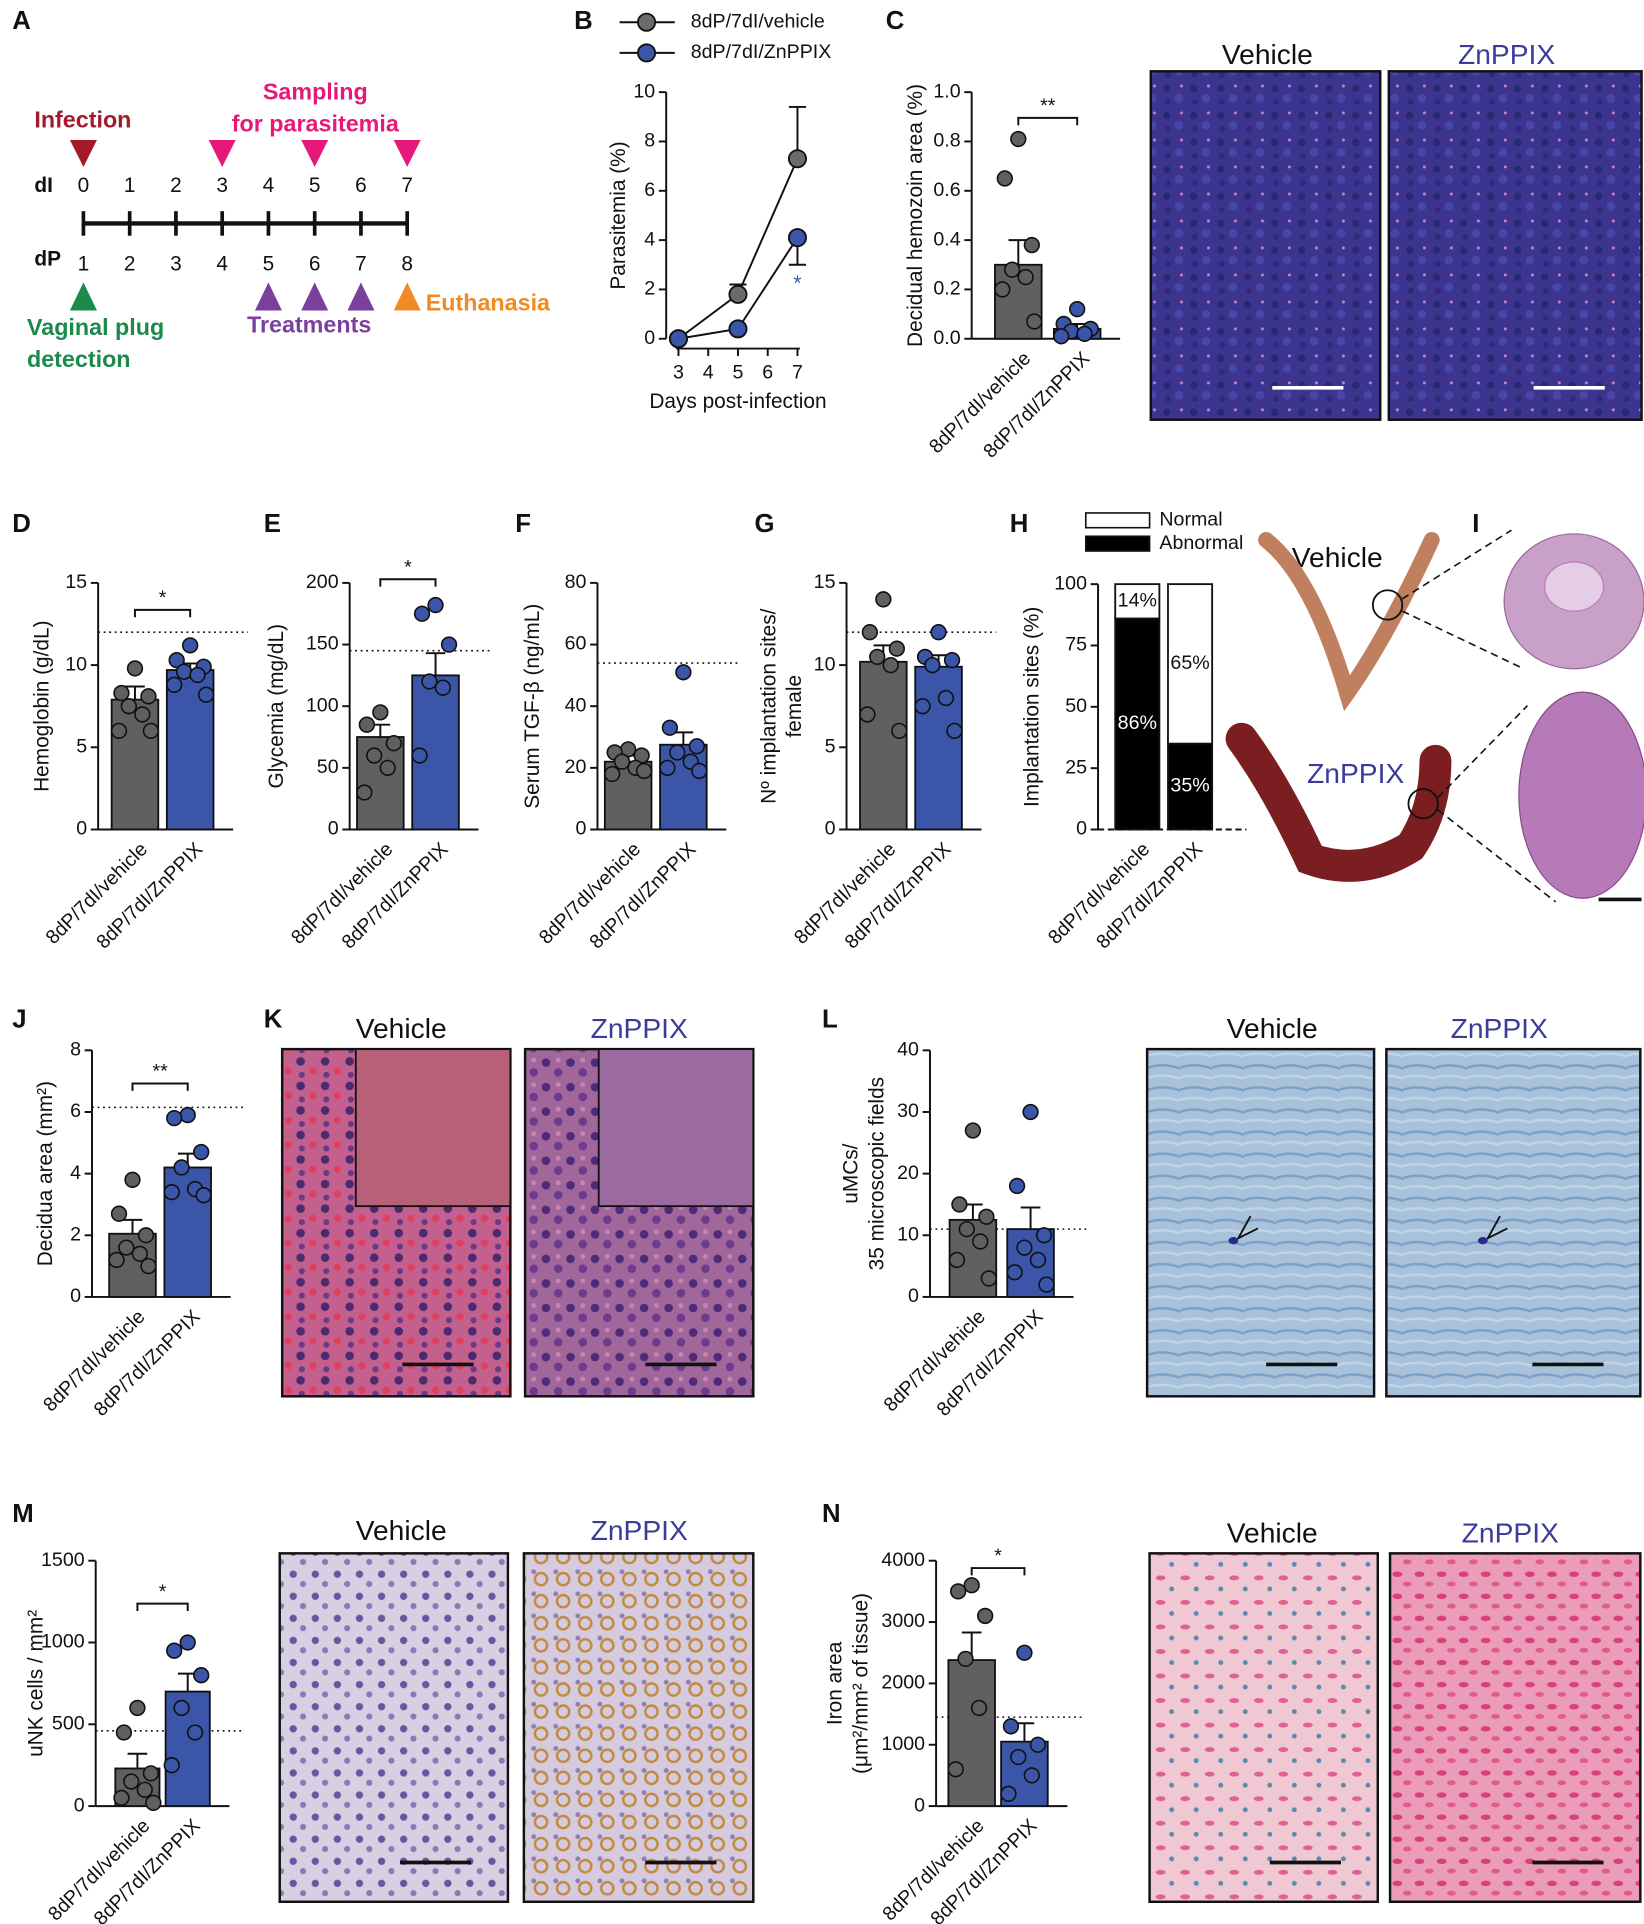 Image resolution: width=1644 pixels, height=1924 pixels. I want to click on y-tick-label: 100, so click(1070, 583).